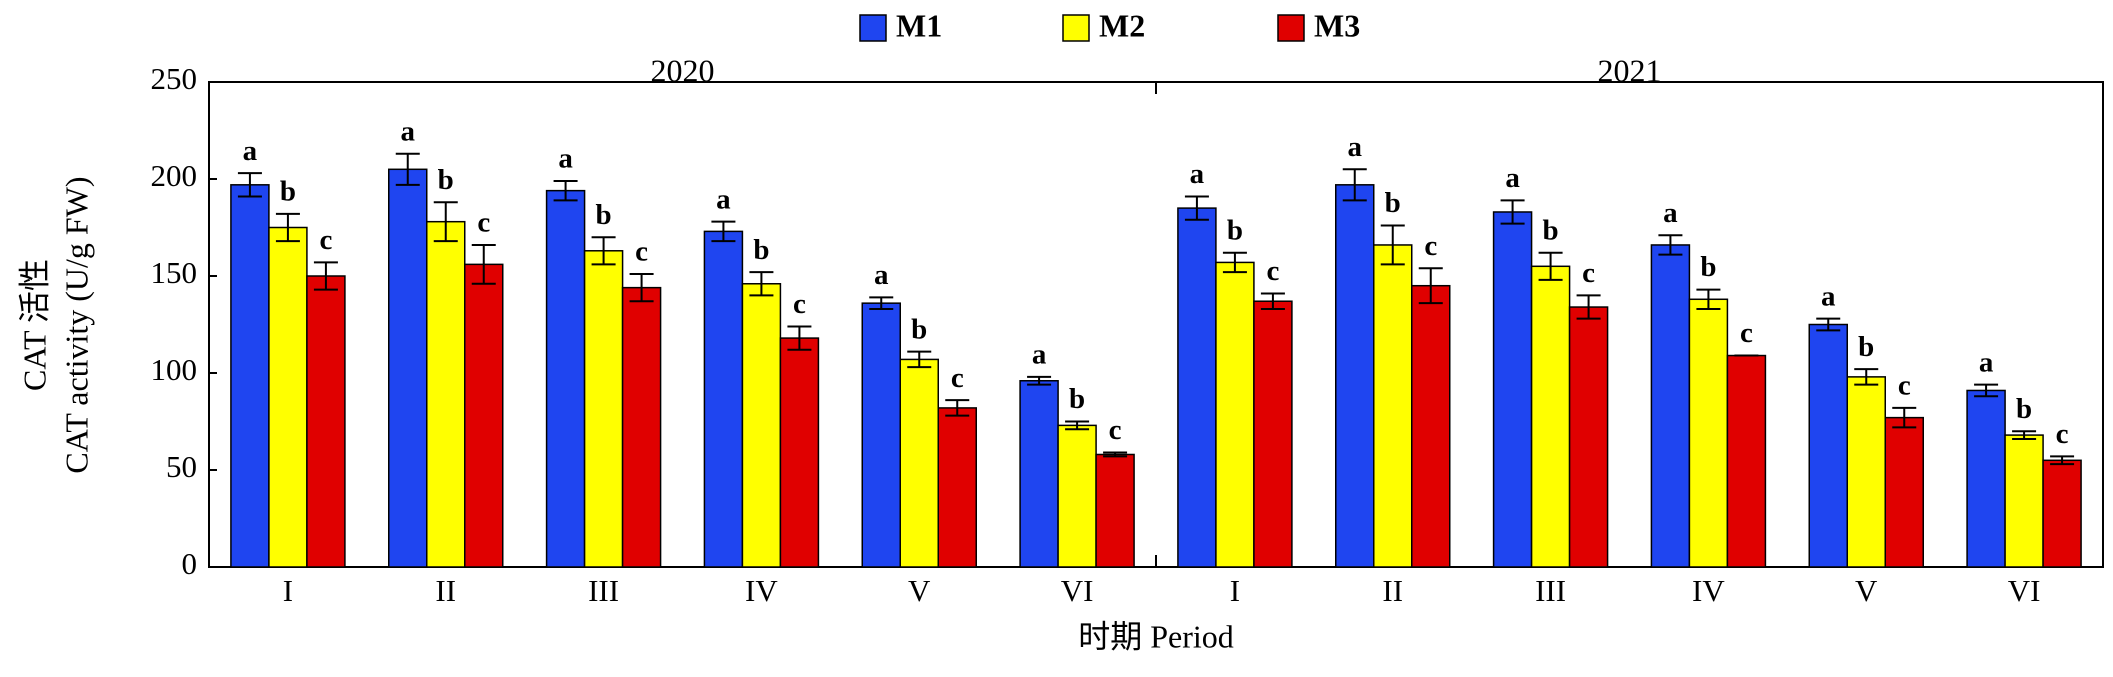 The width and height of the screenshot is (2113, 677). What do you see at coordinates (1156, 636) in the screenshot?
I see `x-label: 时期 Period` at bounding box center [1156, 636].